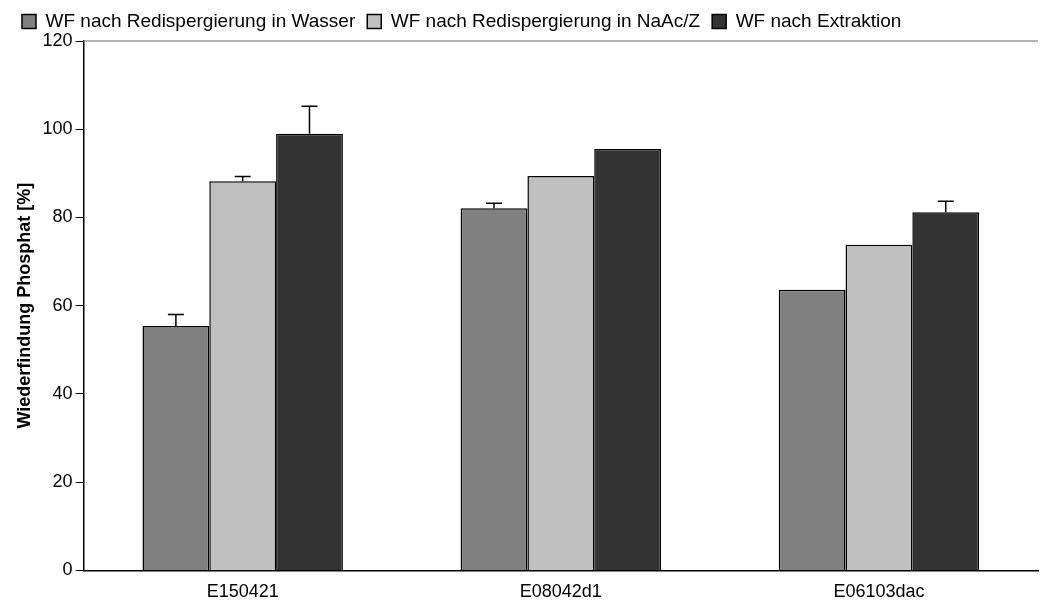 The image size is (1058, 616). I want to click on y-tick-label: 20, so click(62, 481).